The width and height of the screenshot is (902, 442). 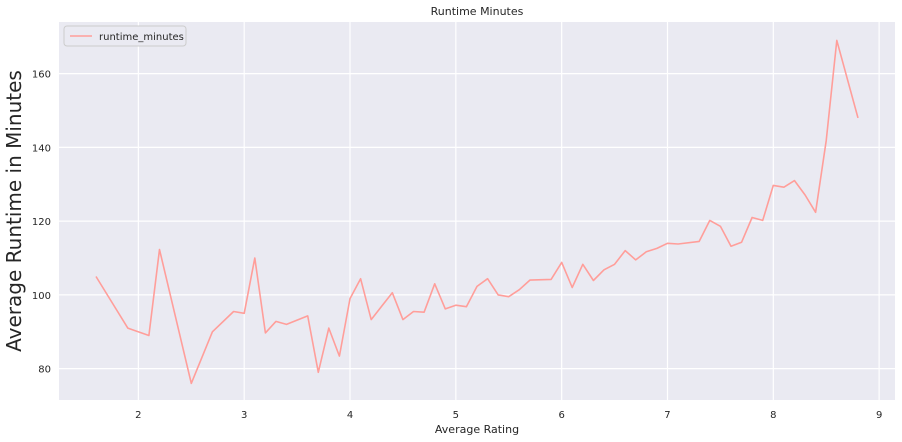 What do you see at coordinates (138, 415) in the screenshot?
I see `x-tick-label: 2` at bounding box center [138, 415].